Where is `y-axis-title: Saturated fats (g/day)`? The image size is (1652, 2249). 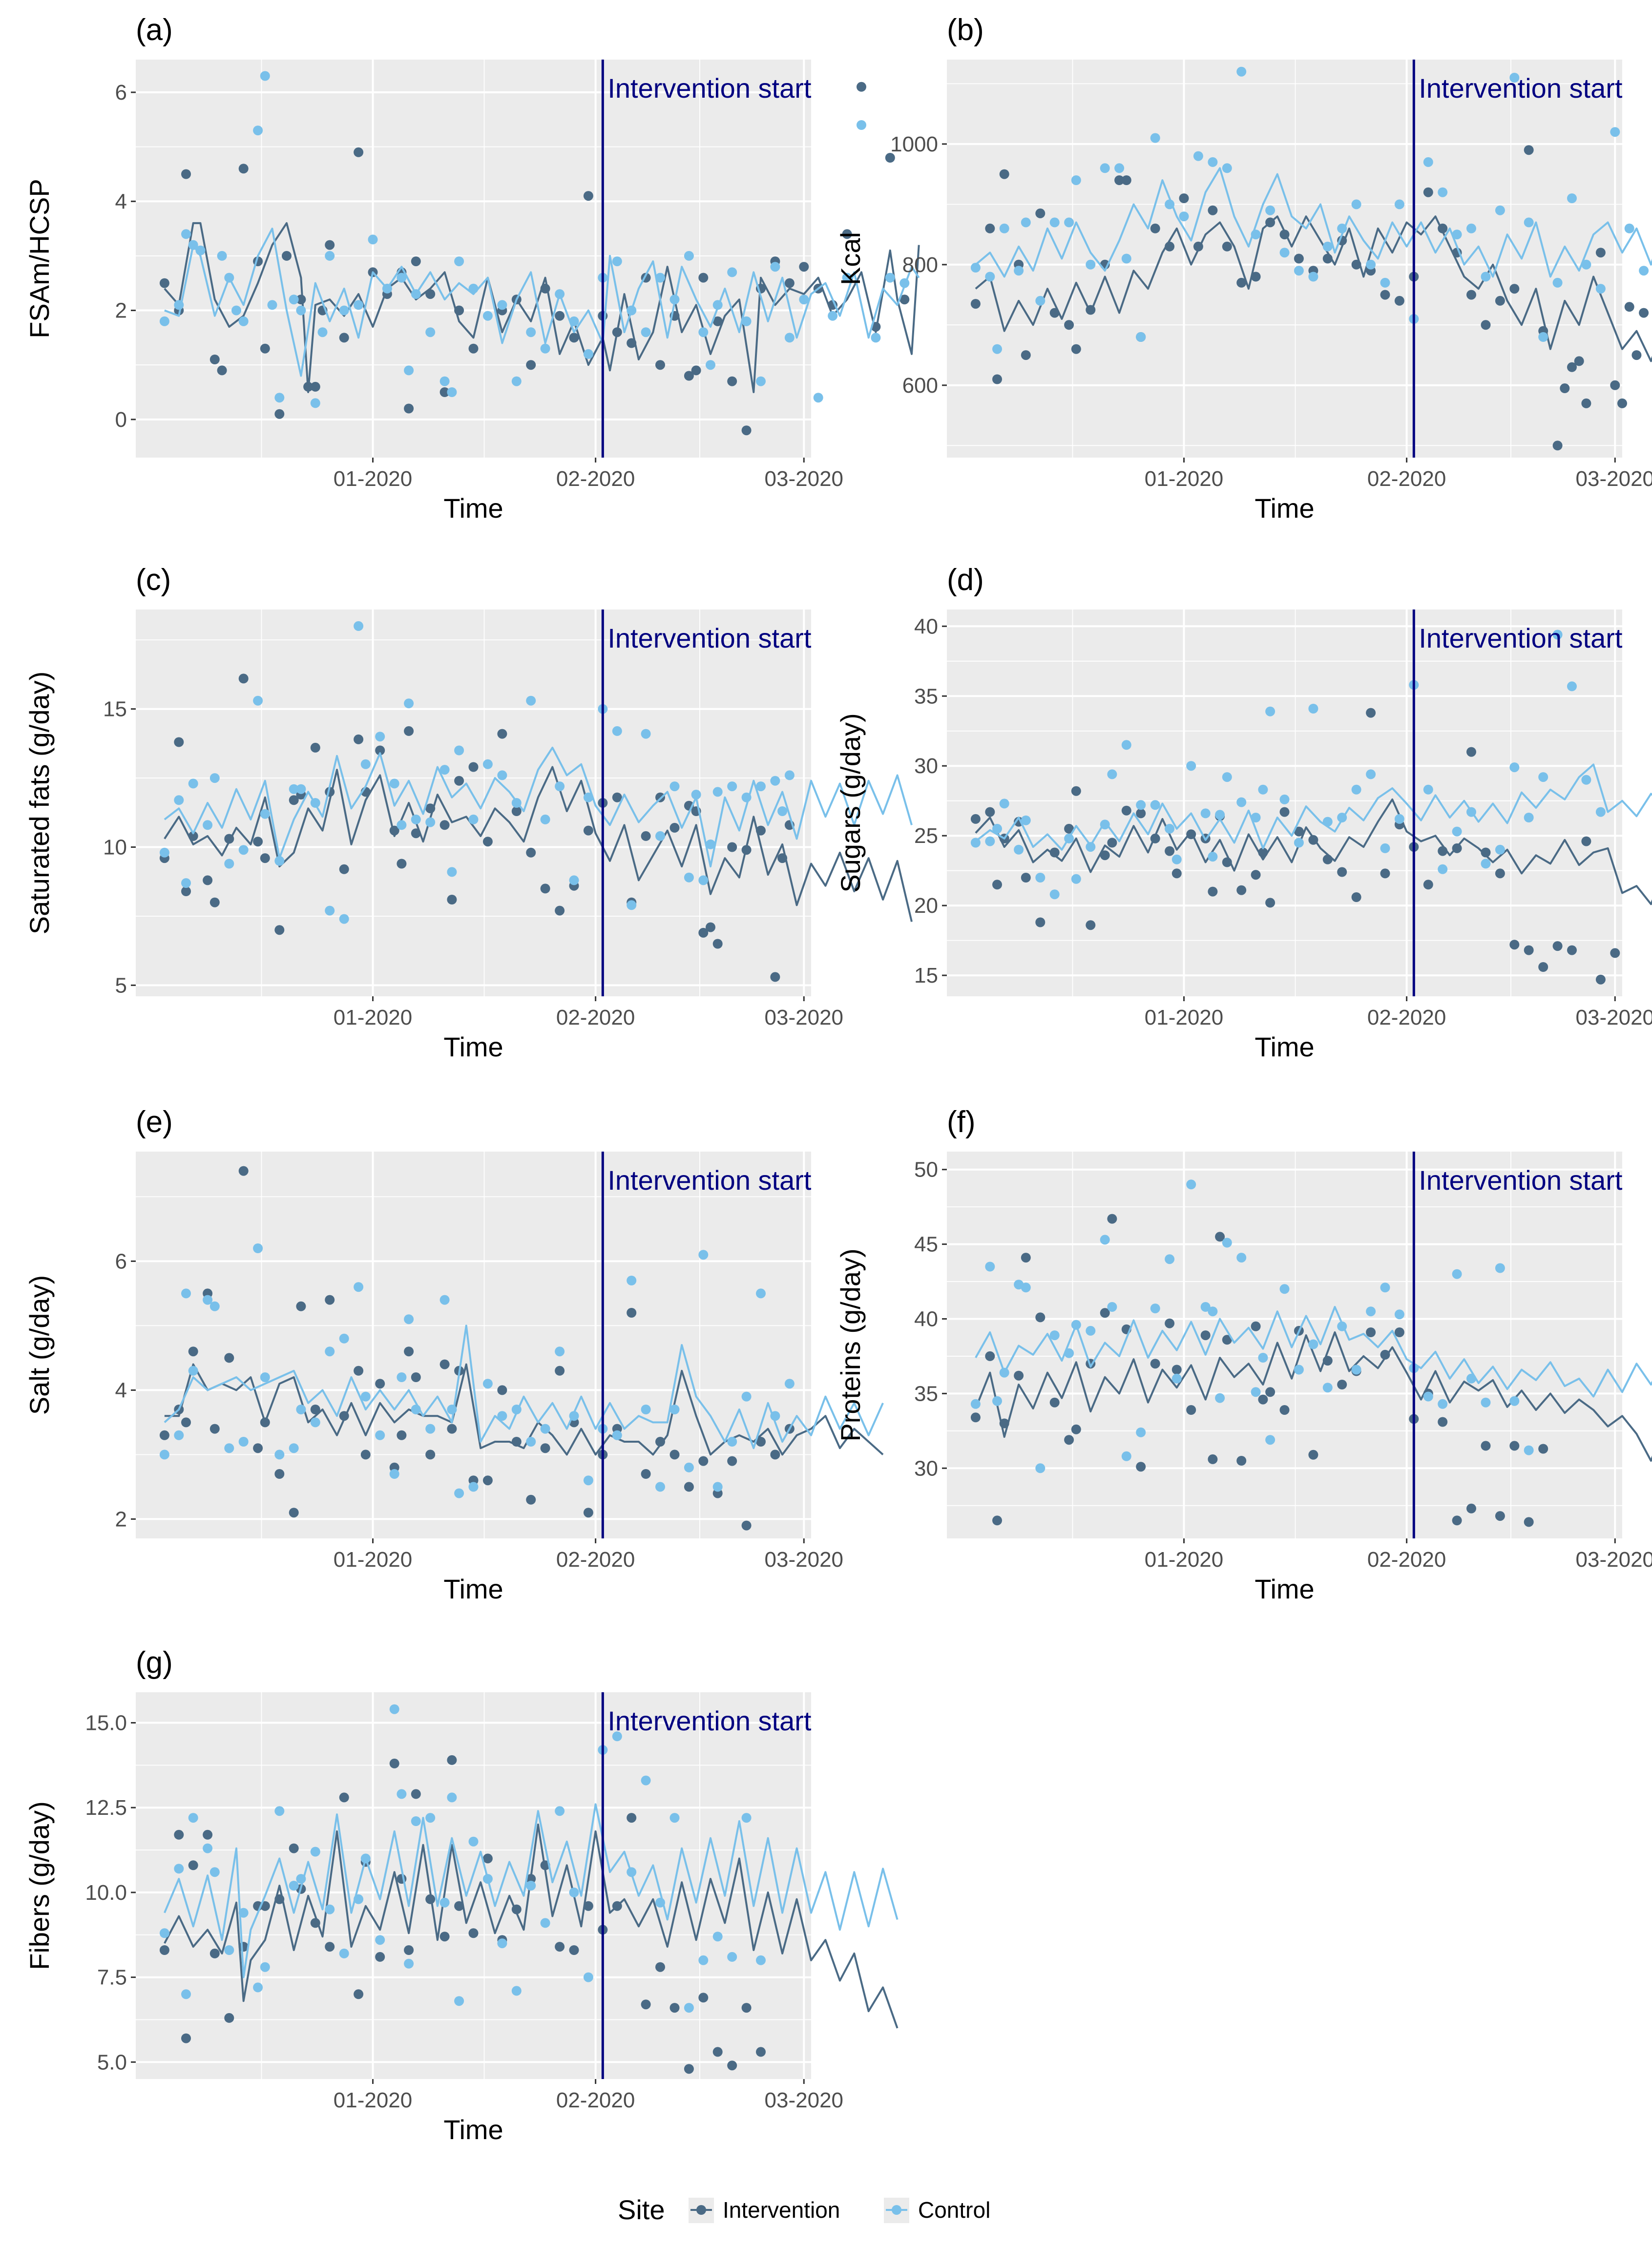
y-axis-title: Saturated fats (g/day) is located at coordinates (39, 803).